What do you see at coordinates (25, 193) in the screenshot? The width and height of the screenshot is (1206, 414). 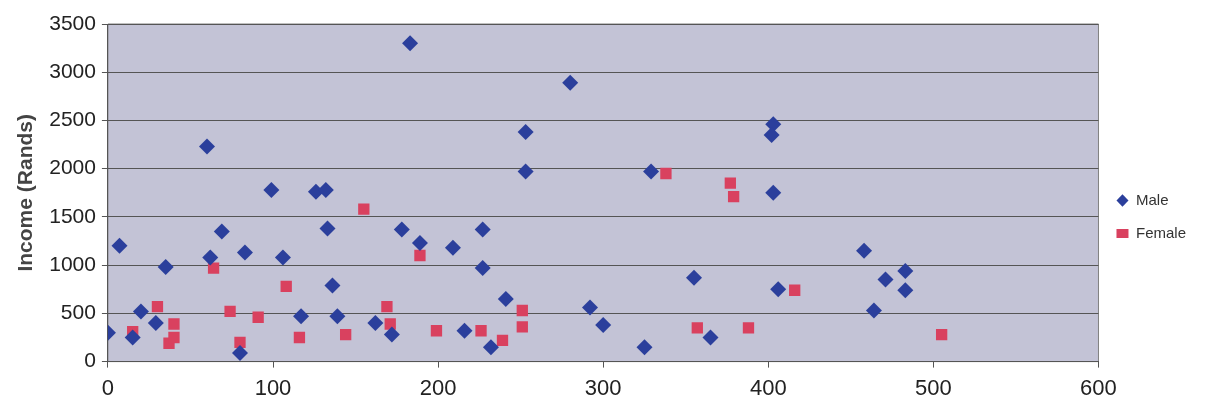 I see `y-axis-title: Income (Rands)` at bounding box center [25, 193].